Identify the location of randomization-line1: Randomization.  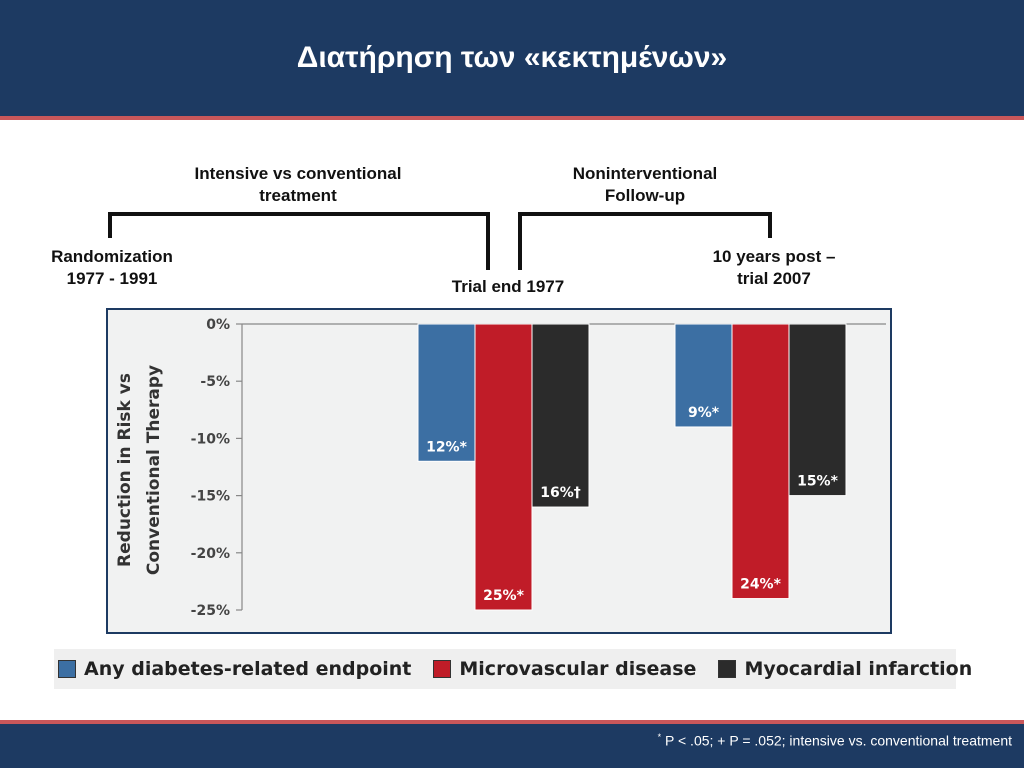
(112, 256).